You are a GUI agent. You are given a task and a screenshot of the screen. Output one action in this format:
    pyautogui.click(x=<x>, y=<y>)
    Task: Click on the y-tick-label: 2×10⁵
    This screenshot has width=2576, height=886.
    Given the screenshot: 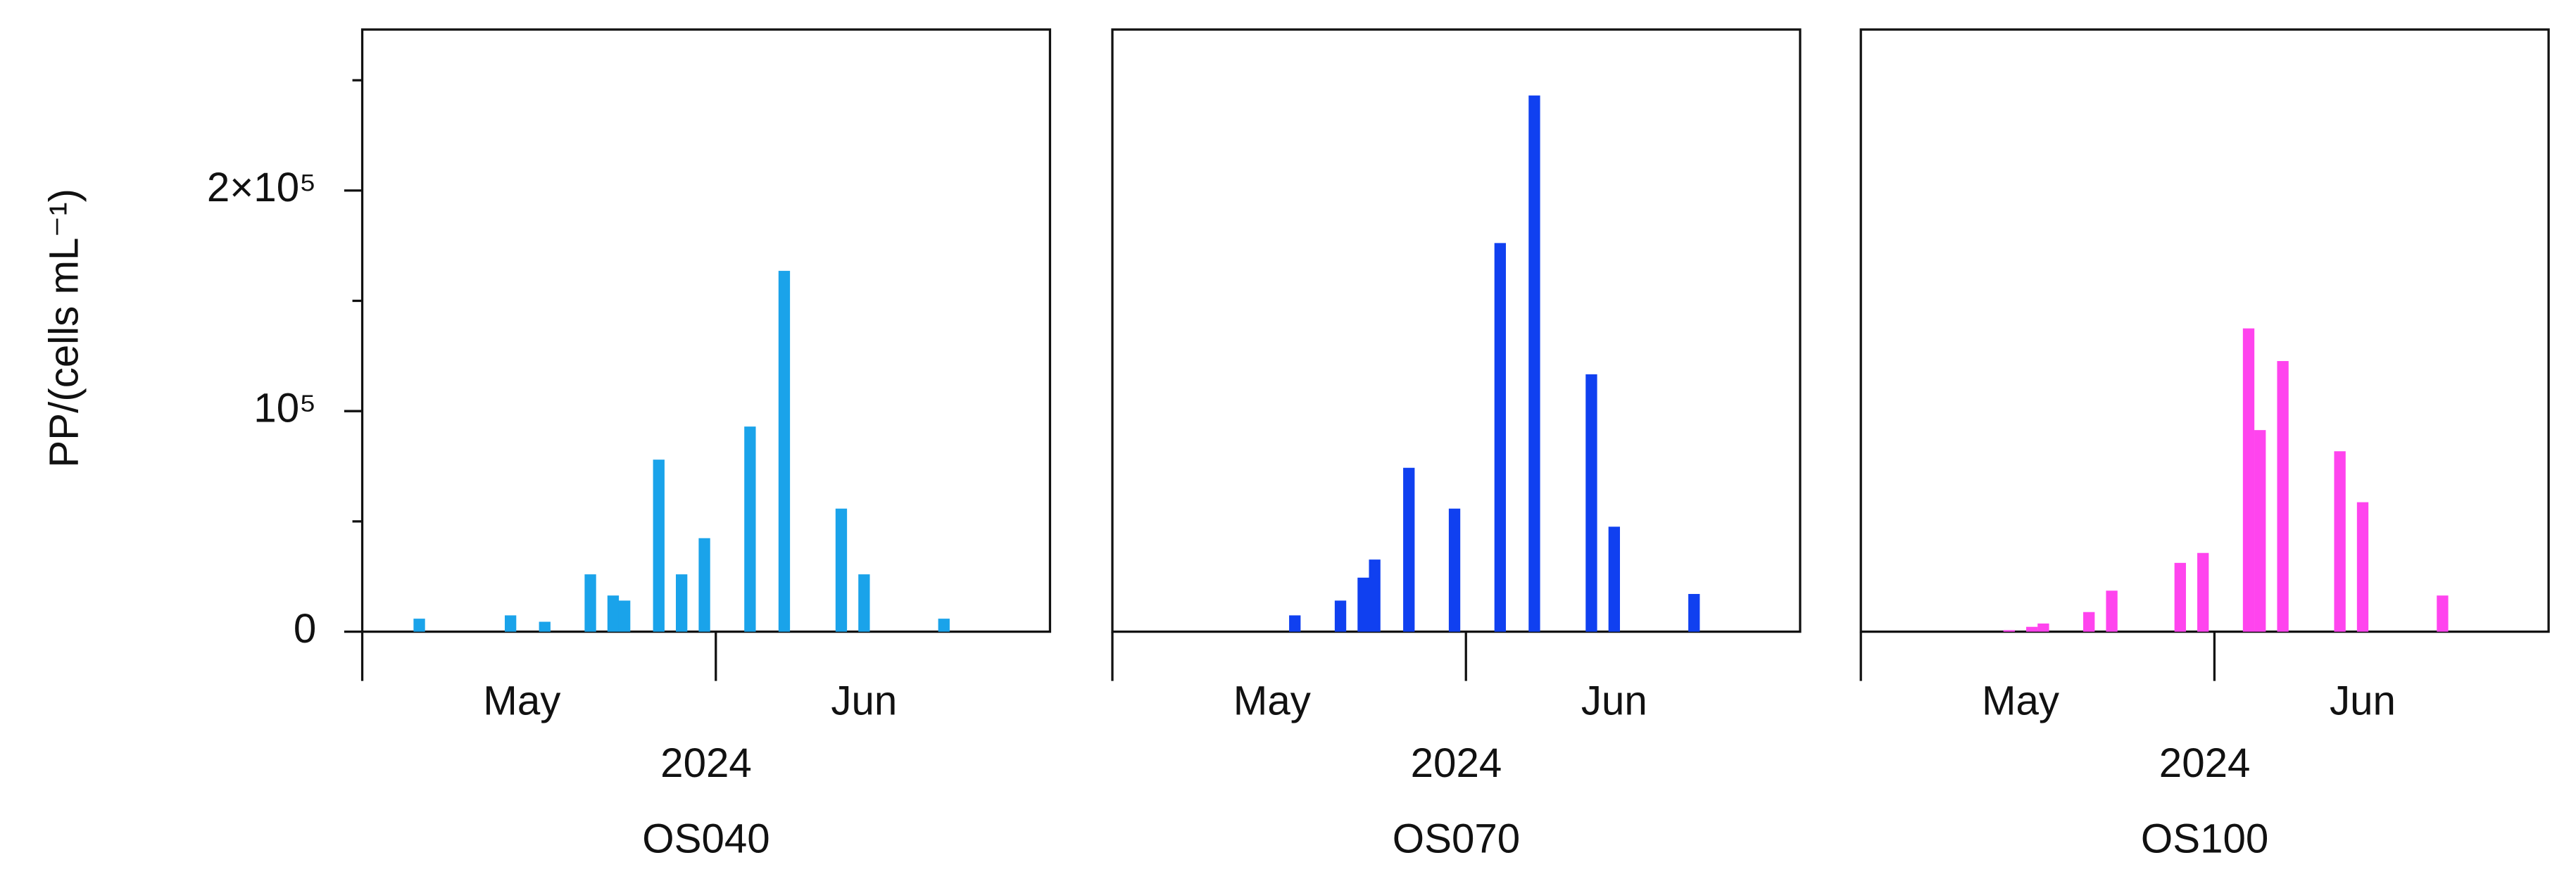 What is the action you would take?
    pyautogui.click(x=262, y=188)
    